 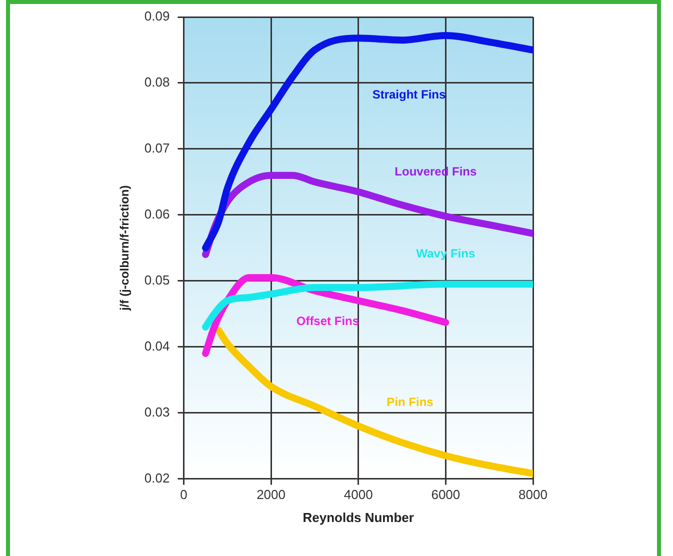 What do you see at coordinates (358, 494) in the screenshot?
I see `x-tick-label: 4000` at bounding box center [358, 494].